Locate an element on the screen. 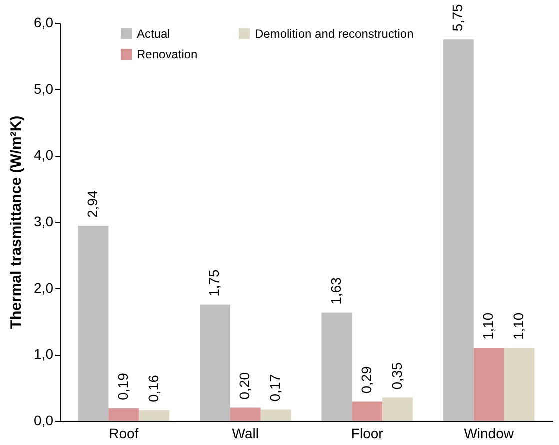 This screenshot has width=559, height=445. legend-label: Demolition and reconstruction is located at coordinates (334, 33).